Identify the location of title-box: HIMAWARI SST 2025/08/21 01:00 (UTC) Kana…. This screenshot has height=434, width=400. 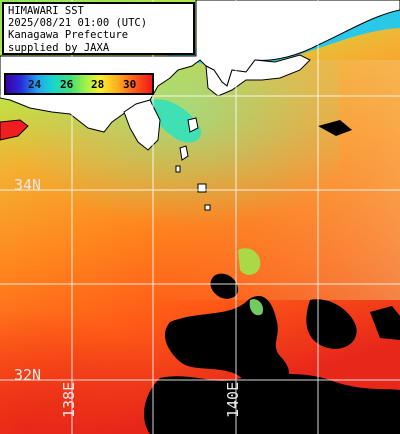
(98, 28).